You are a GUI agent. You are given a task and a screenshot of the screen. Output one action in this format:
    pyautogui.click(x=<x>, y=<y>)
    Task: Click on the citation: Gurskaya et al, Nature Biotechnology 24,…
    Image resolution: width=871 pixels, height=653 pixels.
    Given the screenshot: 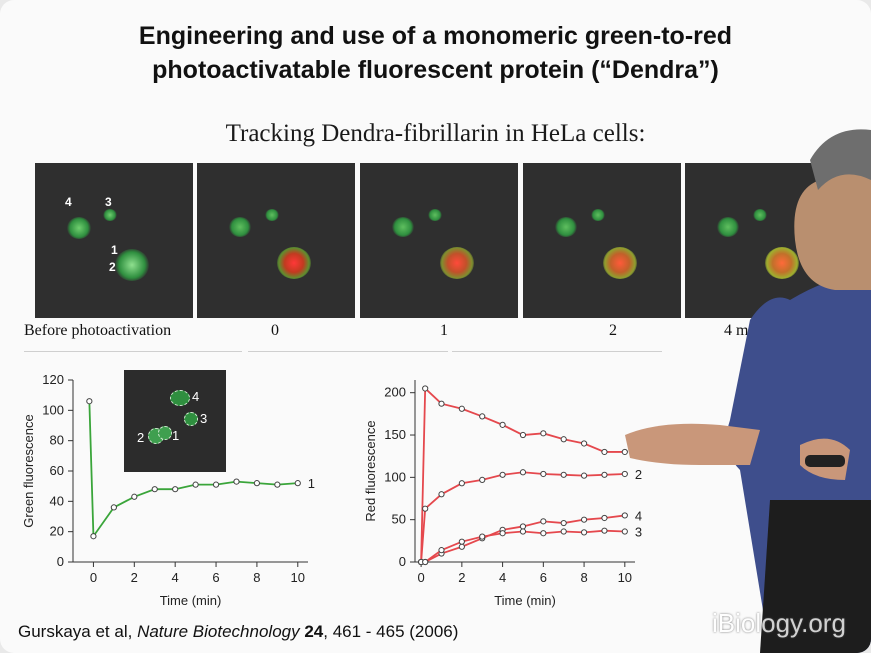 What is the action you would take?
    pyautogui.click(x=238, y=632)
    